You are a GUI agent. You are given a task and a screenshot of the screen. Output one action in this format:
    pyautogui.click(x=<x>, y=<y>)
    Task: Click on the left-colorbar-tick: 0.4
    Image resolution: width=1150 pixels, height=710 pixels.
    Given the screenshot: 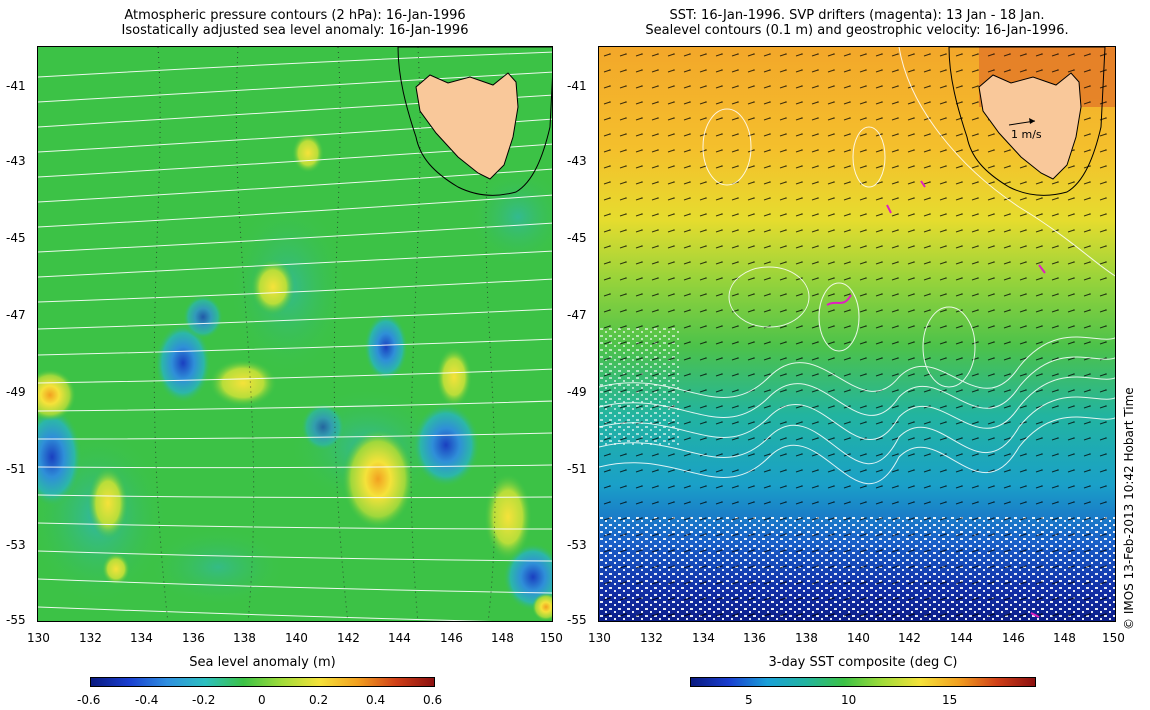 What is the action you would take?
    pyautogui.click(x=376, y=700)
    